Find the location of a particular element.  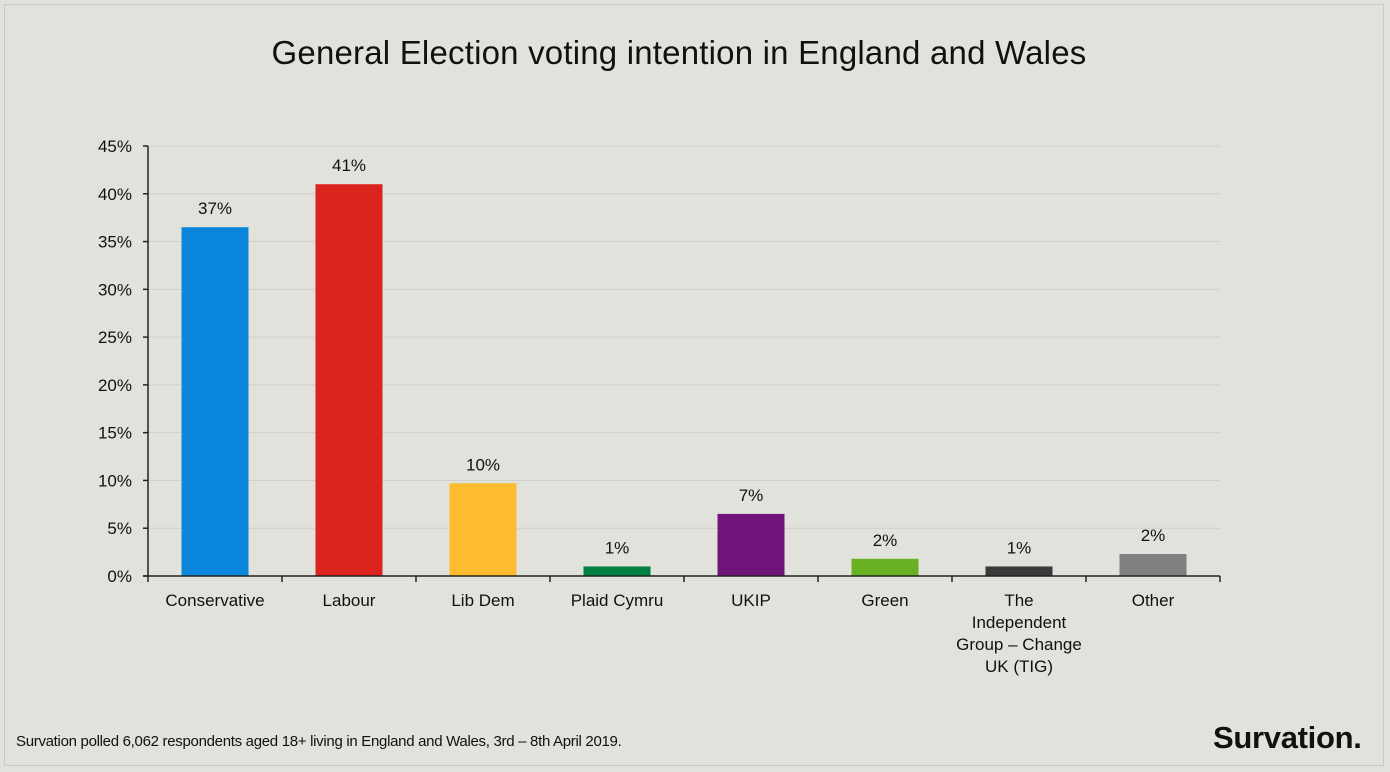

bar-ukip is located at coordinates (751, 544).